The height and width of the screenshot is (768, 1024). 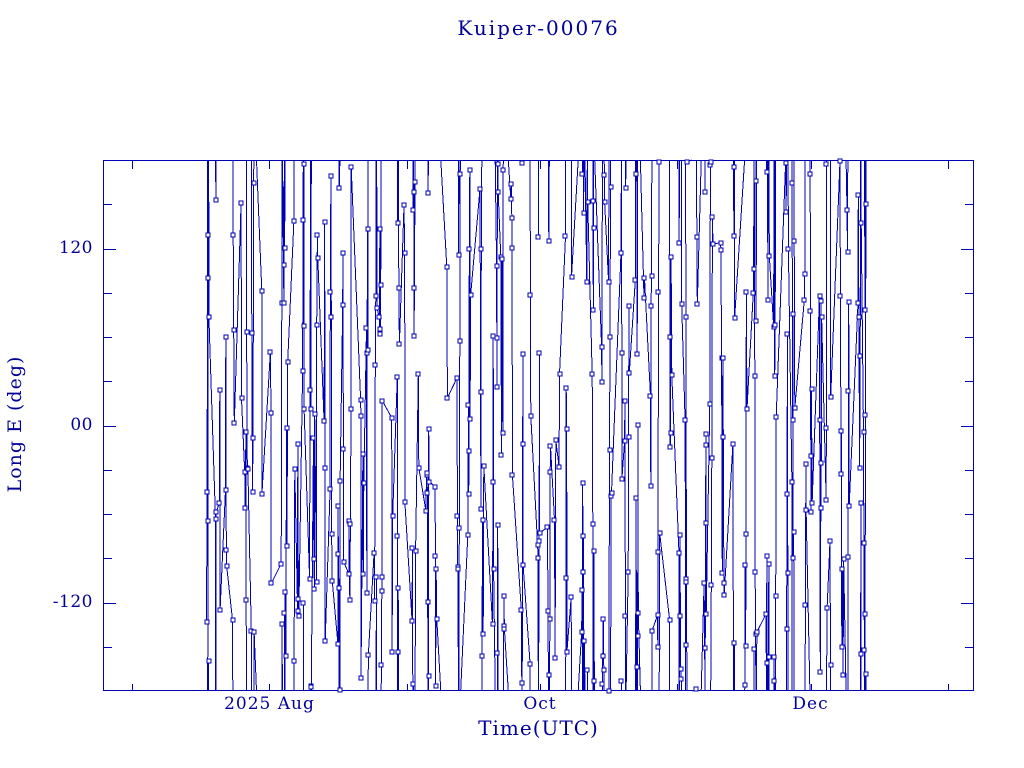 What do you see at coordinates (538, 28) in the screenshot?
I see `chart-title: Kuiper-00076` at bounding box center [538, 28].